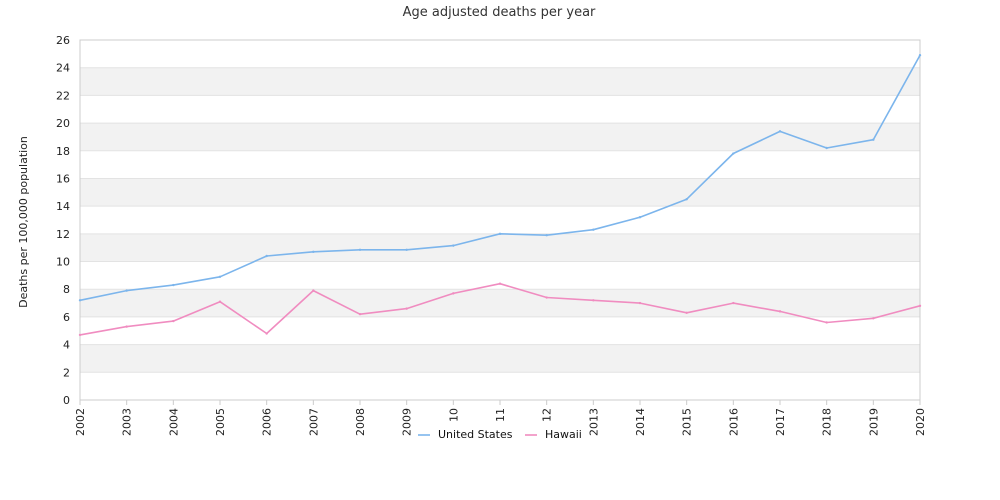 Image resolution: width=1000 pixels, height=500 pixels. Describe the element at coordinates (80, 422) in the screenshot. I see `x-tick-label: 2002` at that location.